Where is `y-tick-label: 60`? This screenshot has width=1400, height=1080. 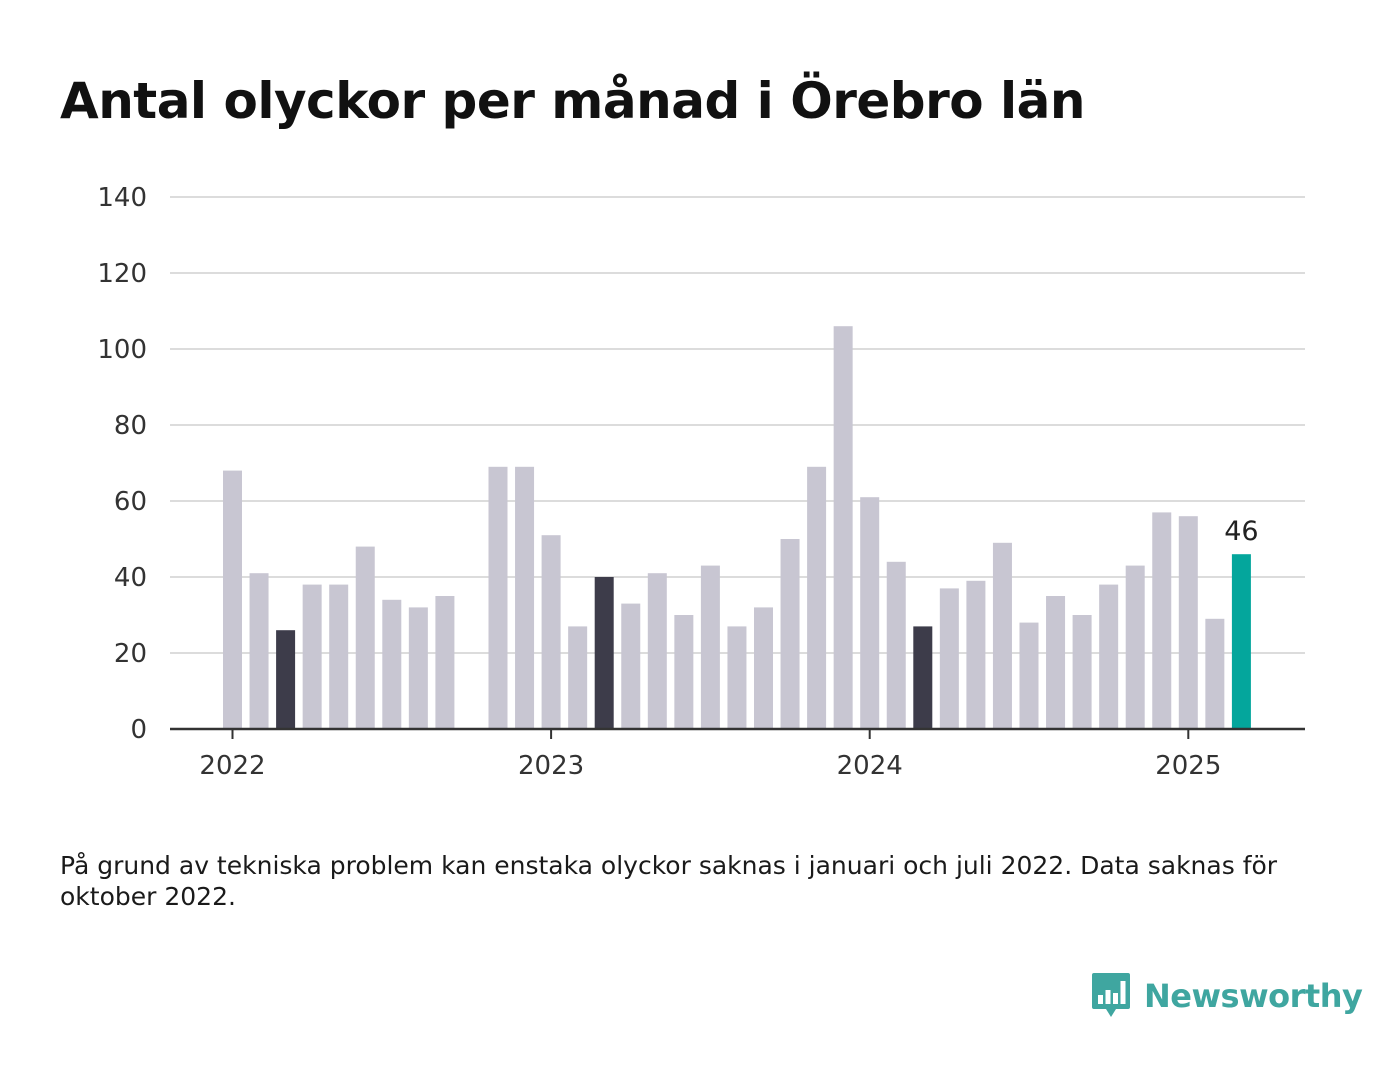
y-tick-label: 60 is located at coordinates (130, 502).